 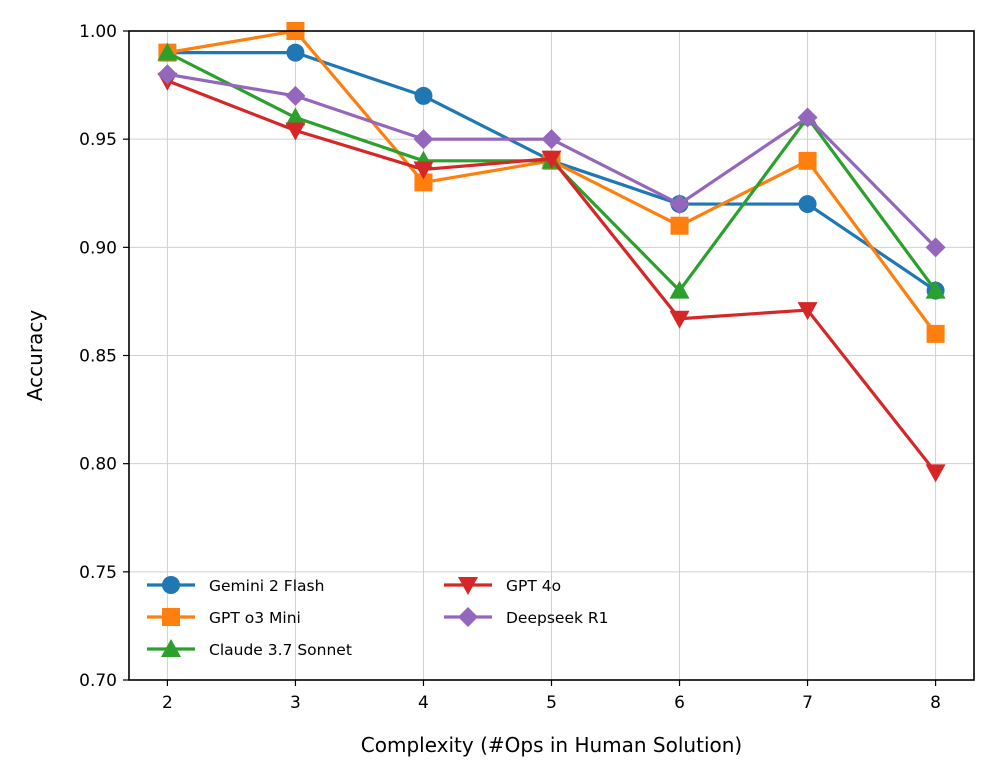 What do you see at coordinates (557, 618) in the screenshot?
I see `legend-label: Deepseek R1` at bounding box center [557, 618].